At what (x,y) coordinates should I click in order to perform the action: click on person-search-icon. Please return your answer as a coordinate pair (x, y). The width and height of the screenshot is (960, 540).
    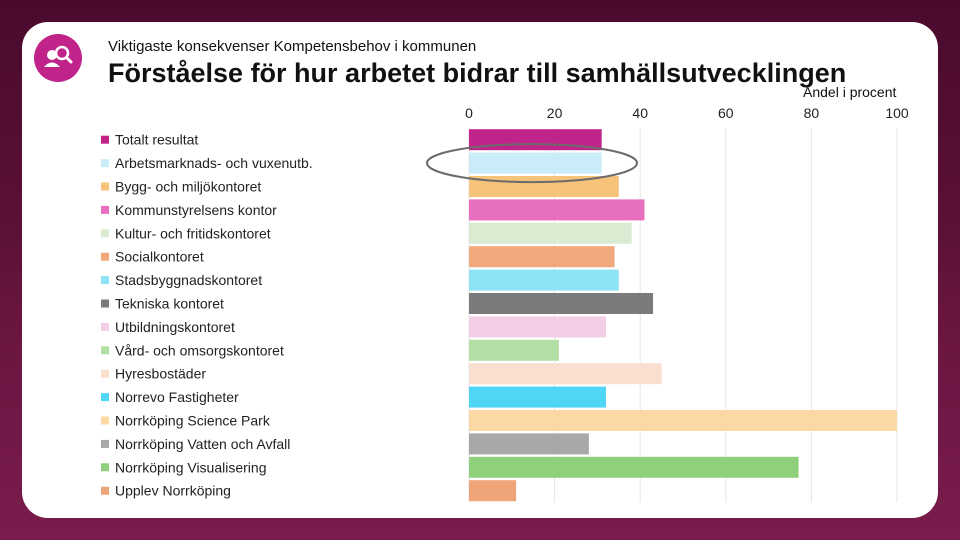
    Looking at the image, I should click on (58, 56).